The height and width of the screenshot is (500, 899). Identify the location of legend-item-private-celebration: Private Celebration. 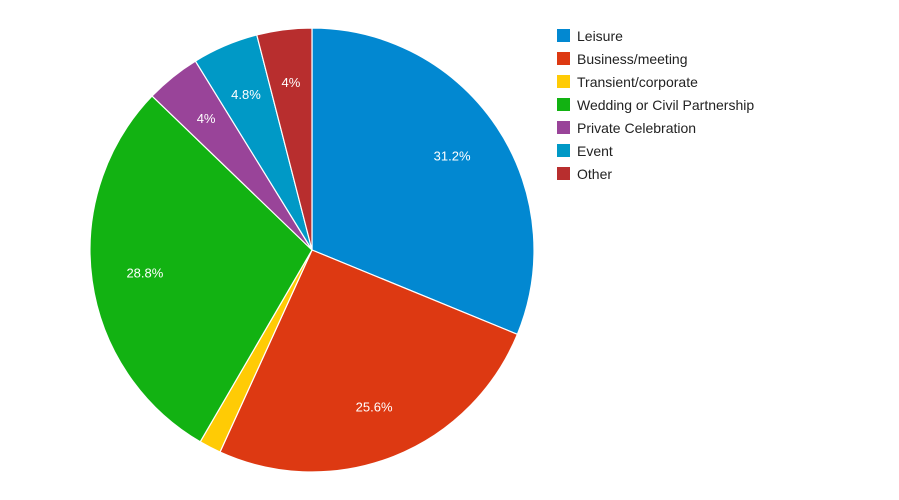
(655, 127).